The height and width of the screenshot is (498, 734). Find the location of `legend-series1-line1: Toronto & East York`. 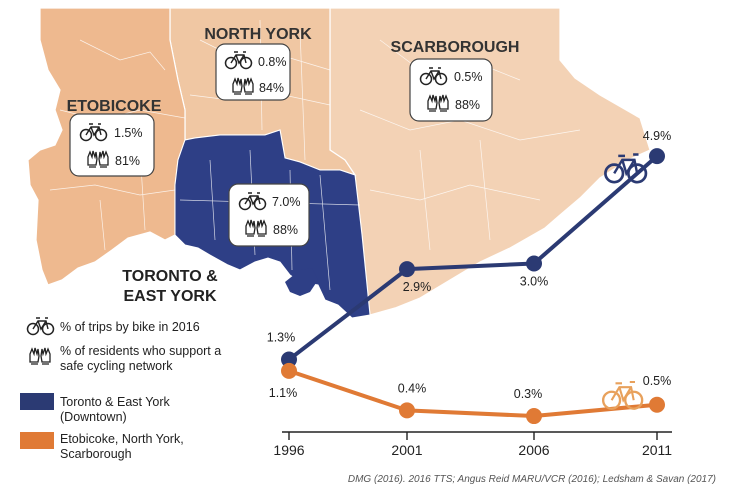

legend-series1-line1: Toronto & East York is located at coordinates (115, 402).